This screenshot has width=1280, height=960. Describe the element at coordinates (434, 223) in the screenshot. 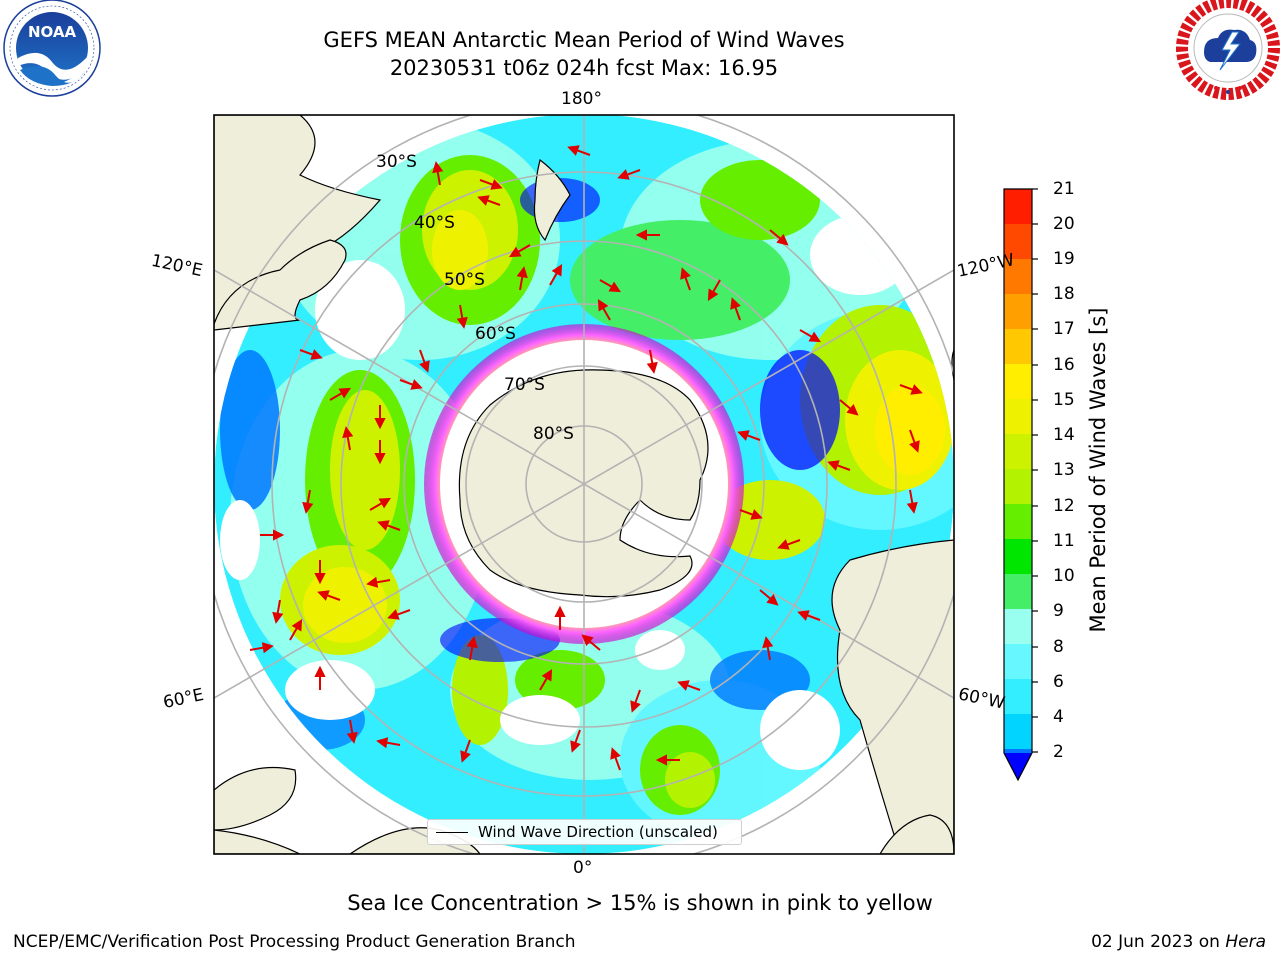

I see `lat-label-40s: 40°S` at that location.